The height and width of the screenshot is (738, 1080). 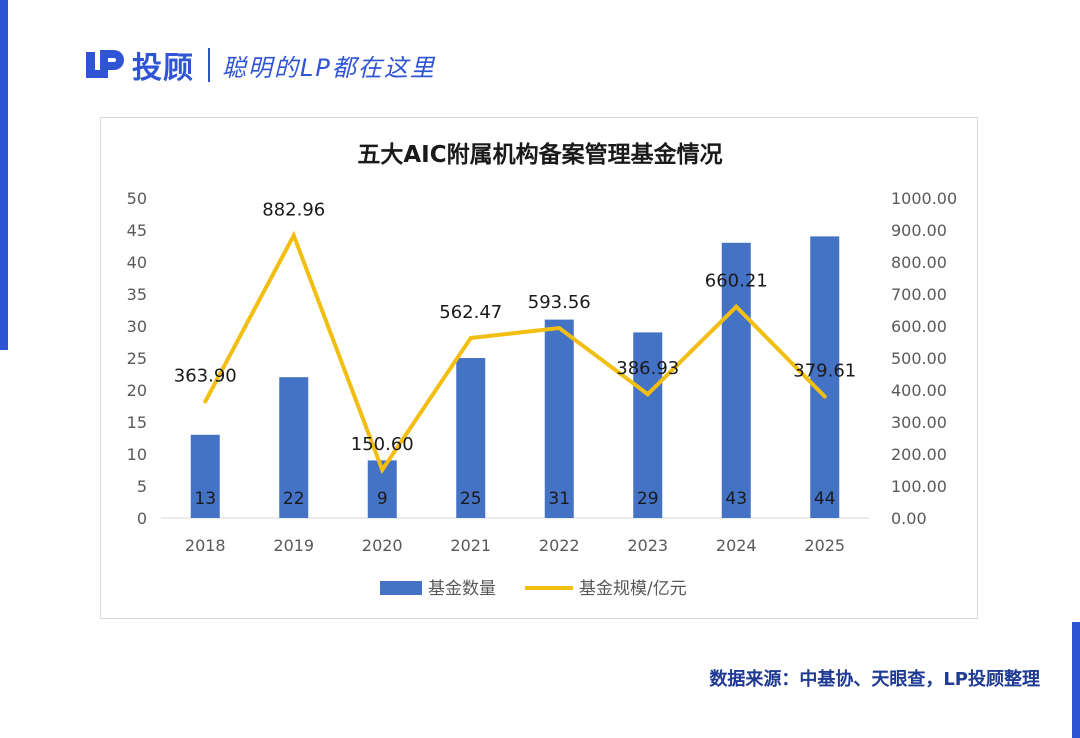 What do you see at coordinates (137, 198) in the screenshot?
I see `left-axis-tick-label: 50` at bounding box center [137, 198].